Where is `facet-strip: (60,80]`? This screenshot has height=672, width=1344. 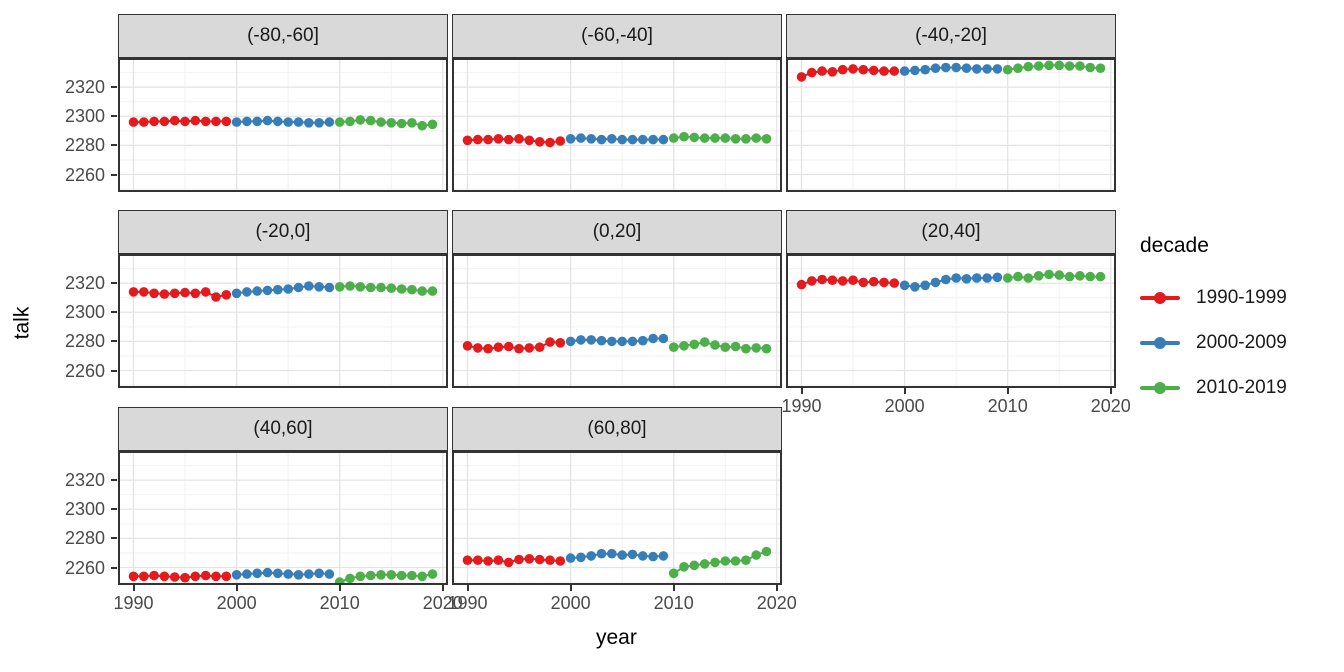 facet-strip: (60,80] is located at coordinates (617, 429).